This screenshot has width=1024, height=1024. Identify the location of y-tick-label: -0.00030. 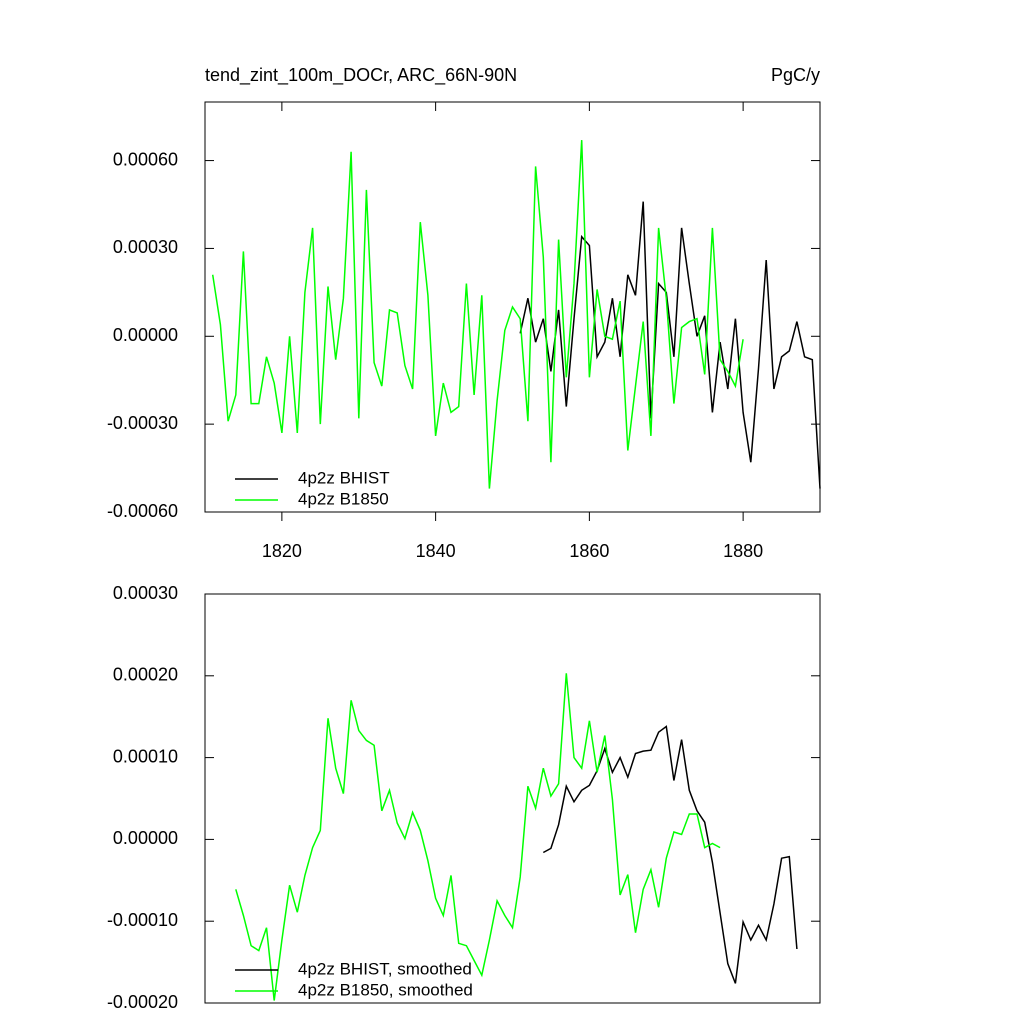
(142, 423).